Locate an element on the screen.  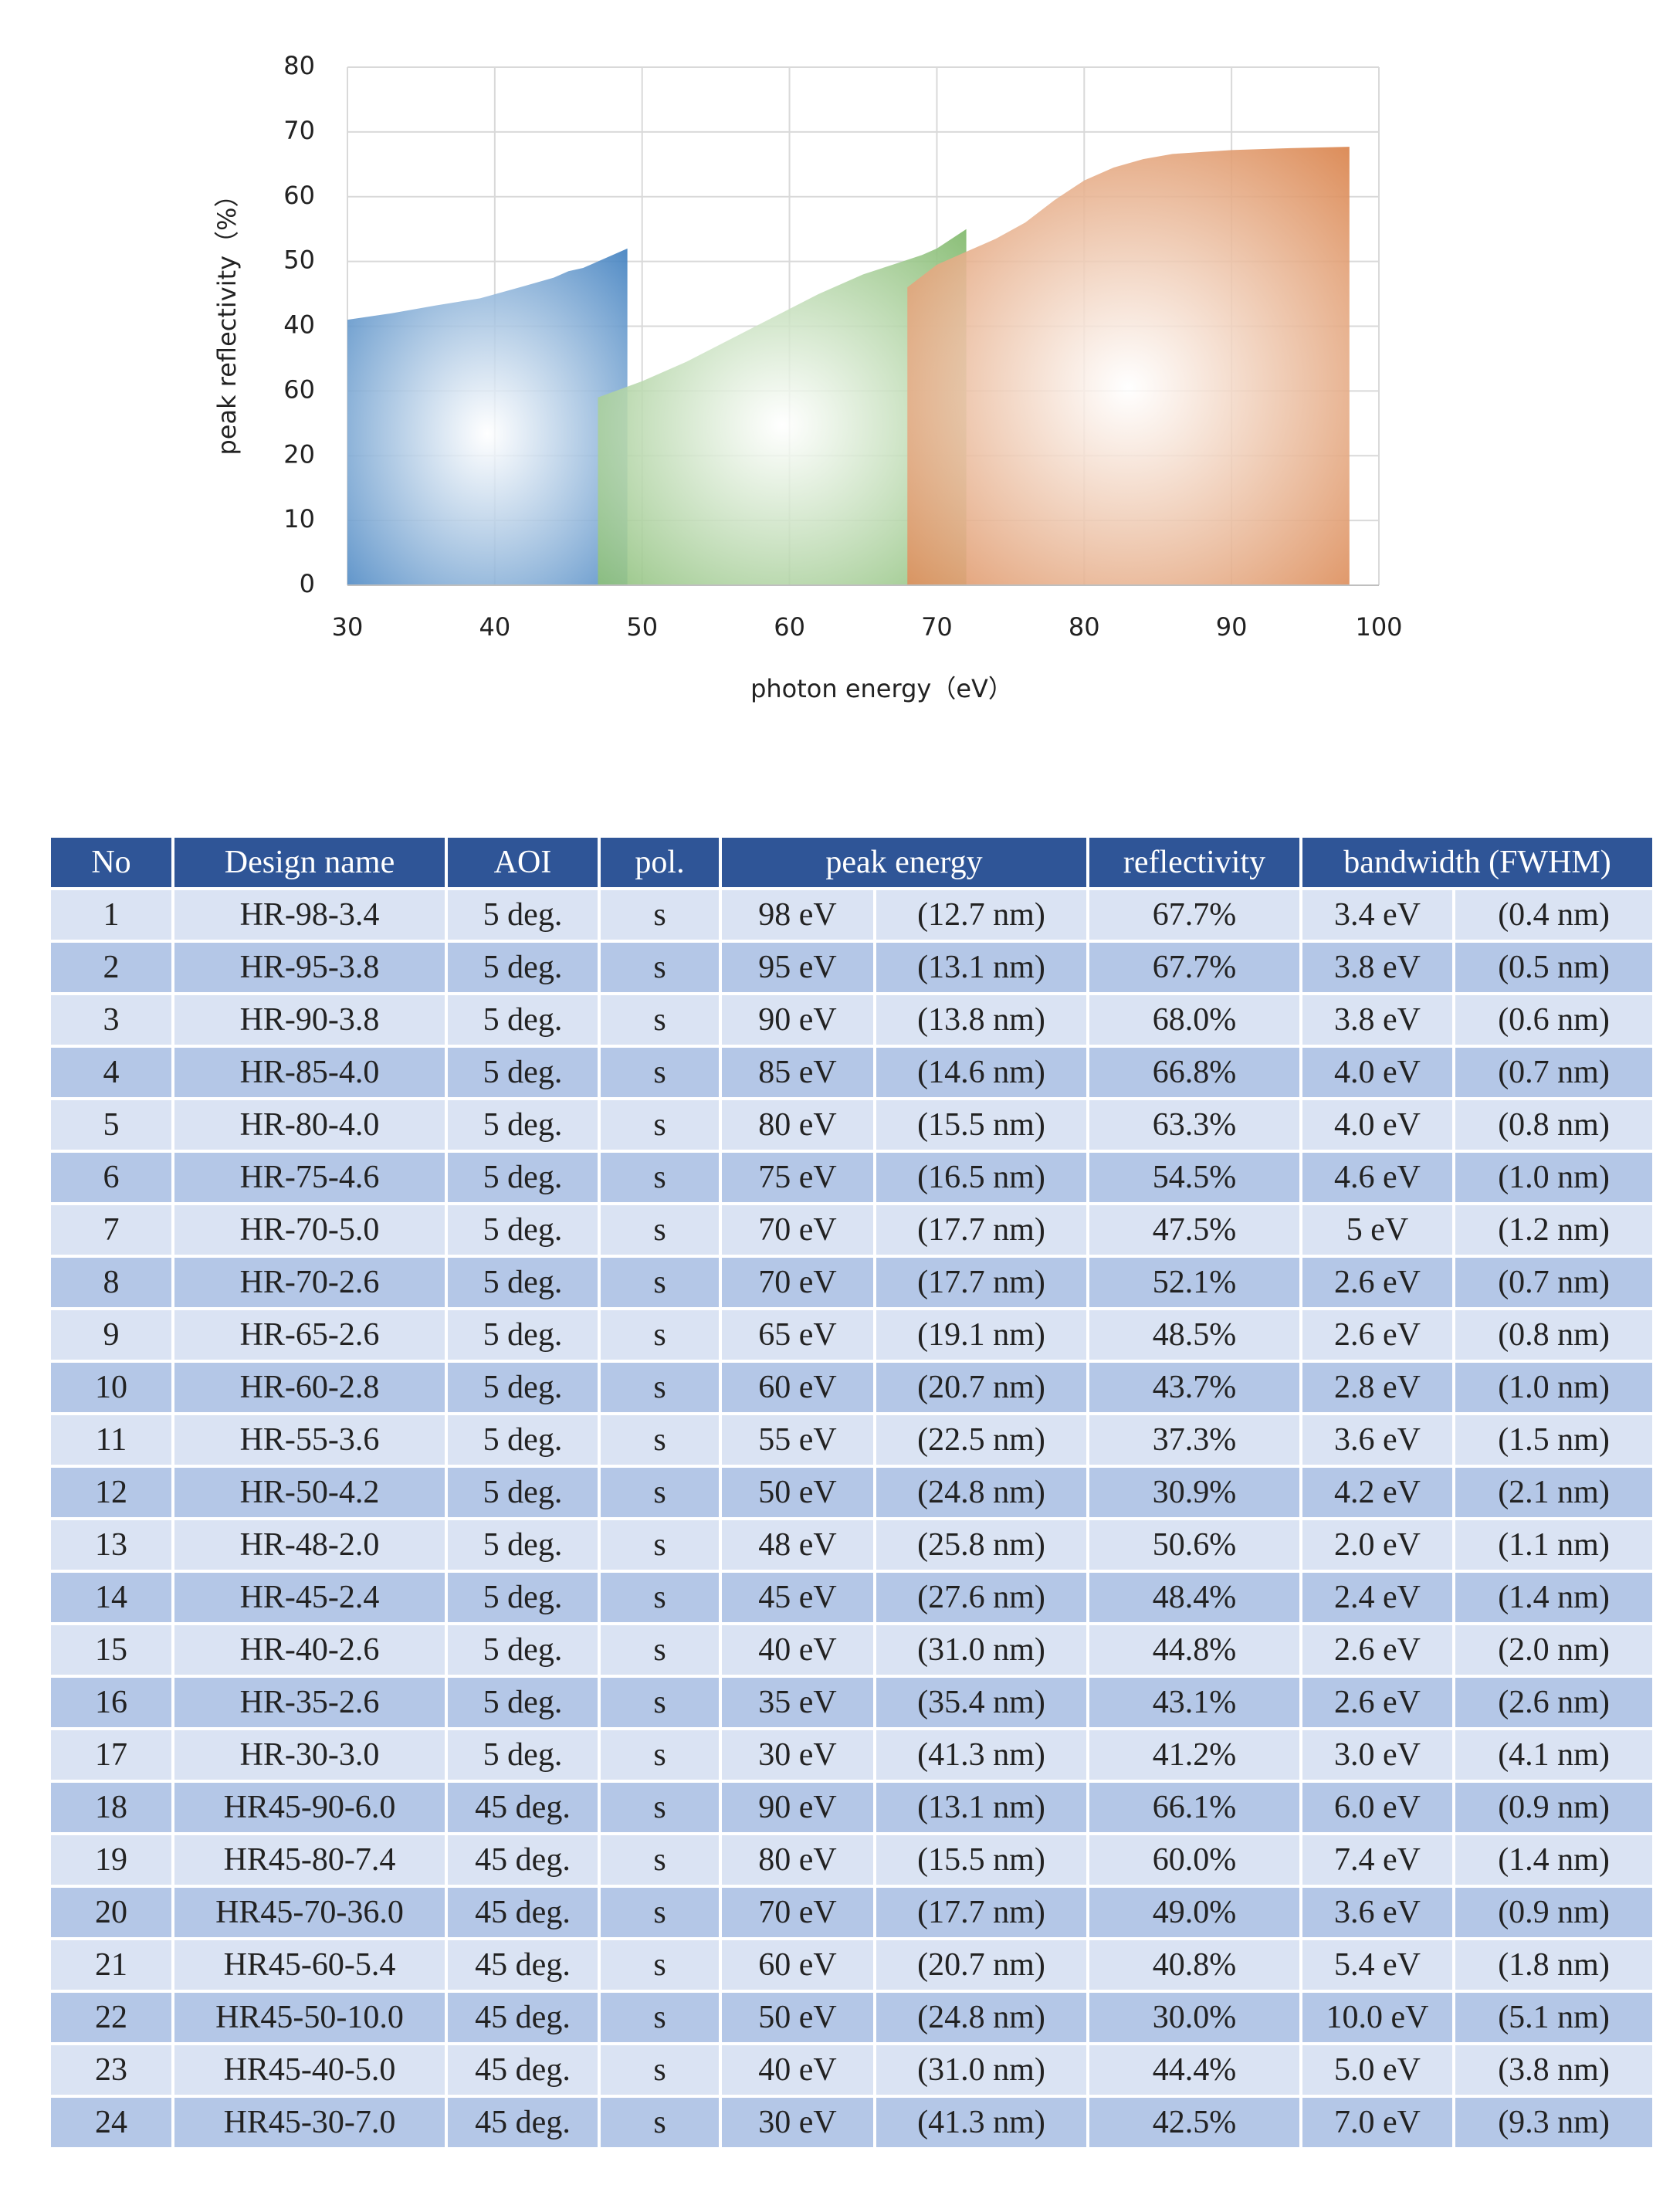
table-cell: 30.0% is located at coordinates (1195, 2018).